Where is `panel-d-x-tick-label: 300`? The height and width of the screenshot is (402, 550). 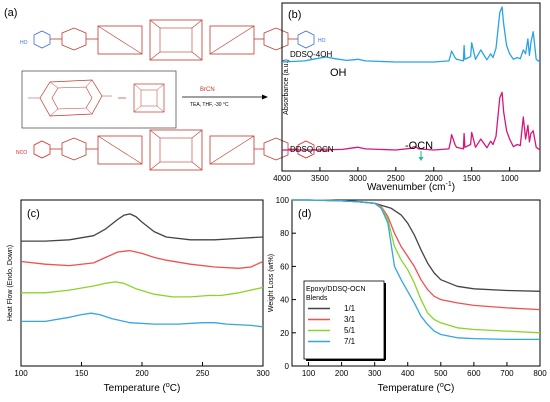
panel-d-x-tick-label: 300 is located at coordinates (375, 373).